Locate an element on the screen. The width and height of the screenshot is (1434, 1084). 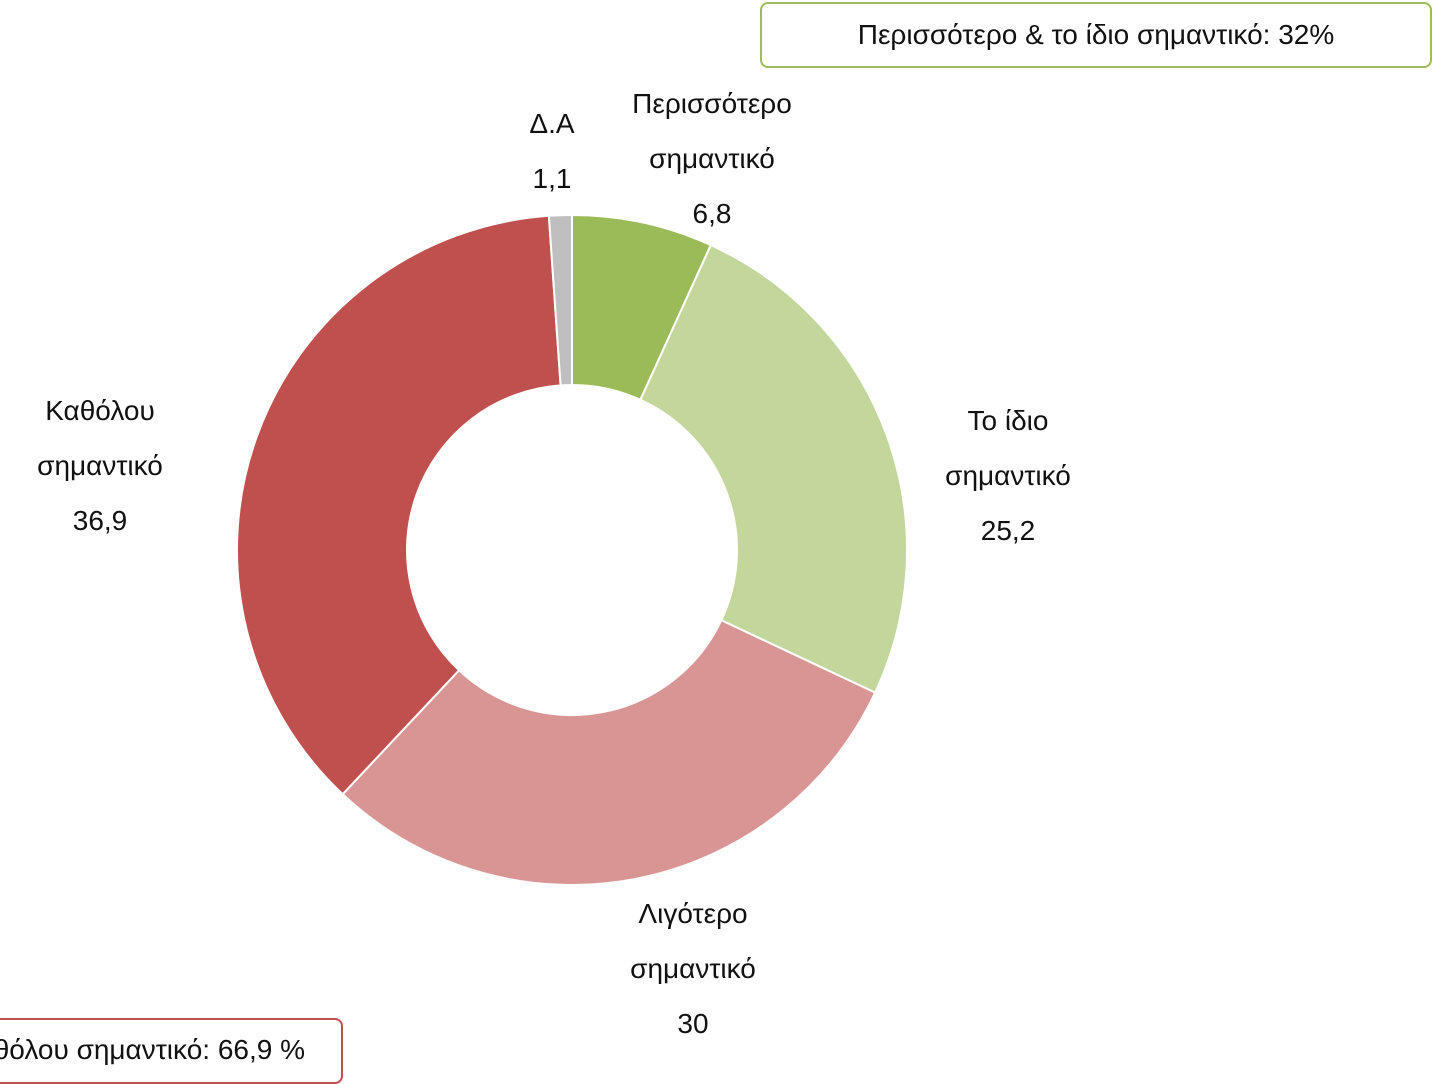
annotation: Περισσότερο & το ίδιο σημαντικό: 32% is located at coordinates (1096, 35).